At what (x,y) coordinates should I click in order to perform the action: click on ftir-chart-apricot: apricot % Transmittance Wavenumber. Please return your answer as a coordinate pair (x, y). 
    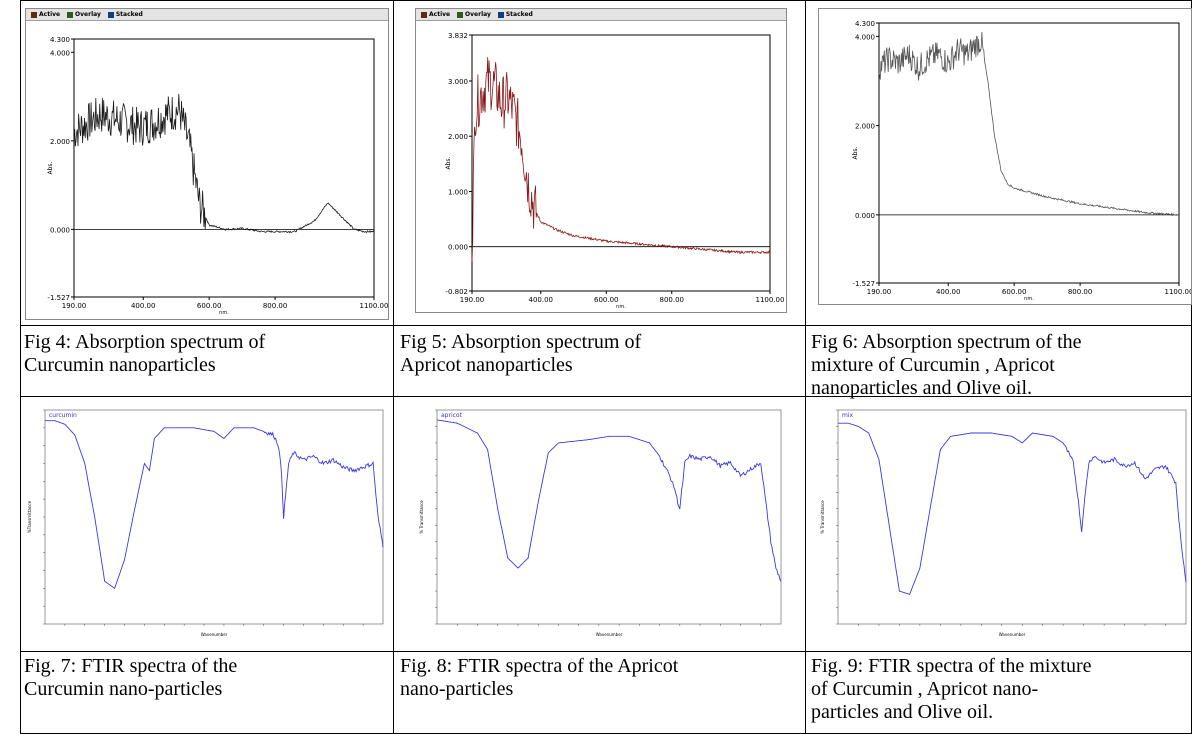
    Looking at the image, I should click on (601, 523).